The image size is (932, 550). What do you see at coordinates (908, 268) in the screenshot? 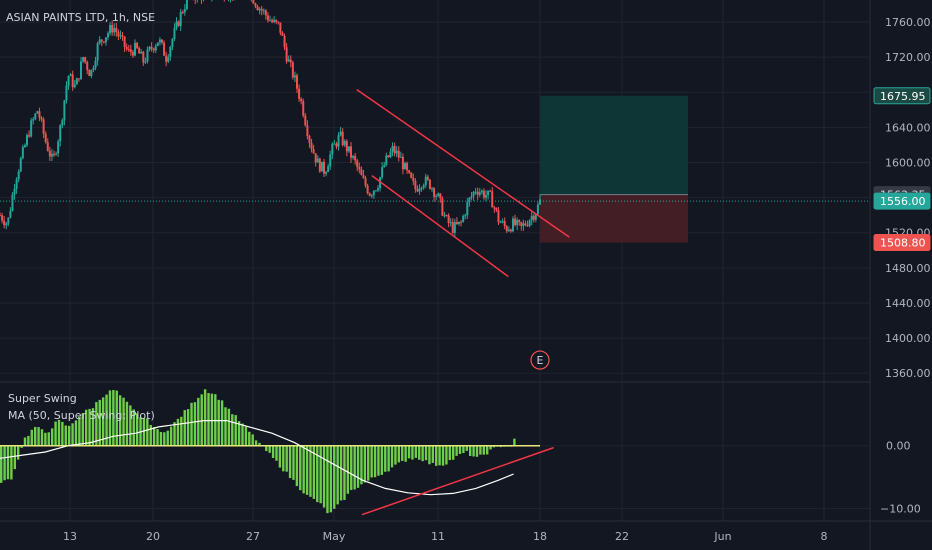
I see `price-tick-7: 1480.00` at bounding box center [908, 268].